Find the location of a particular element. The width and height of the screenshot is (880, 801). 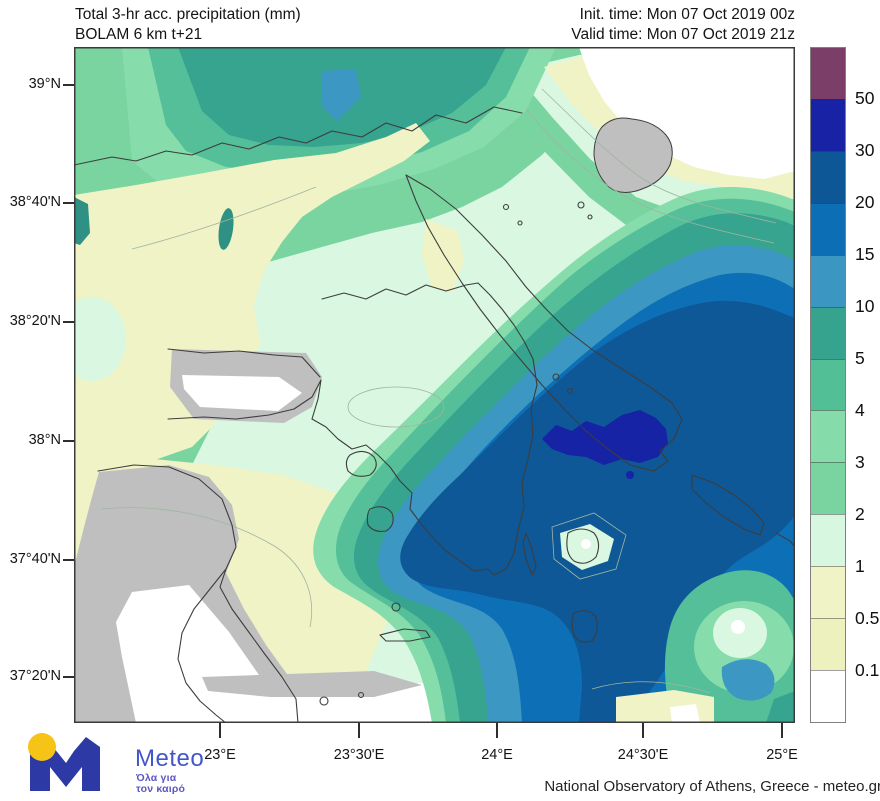

island-kea is located at coordinates (583, 546).